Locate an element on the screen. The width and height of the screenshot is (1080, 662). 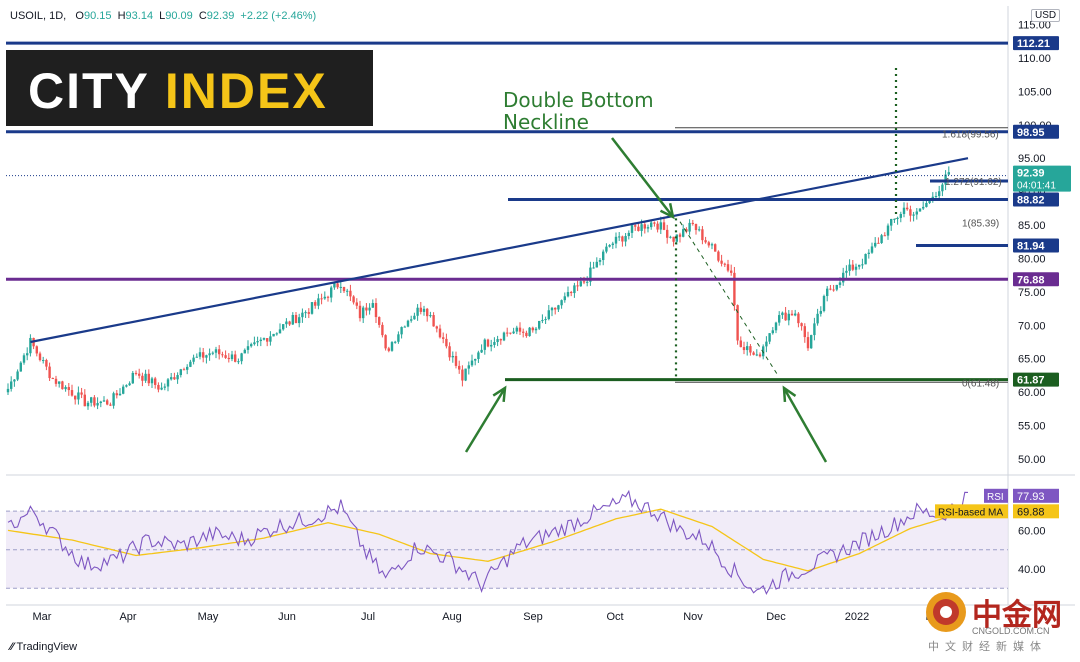
open-value: 90.15 is located at coordinates (97, 16).